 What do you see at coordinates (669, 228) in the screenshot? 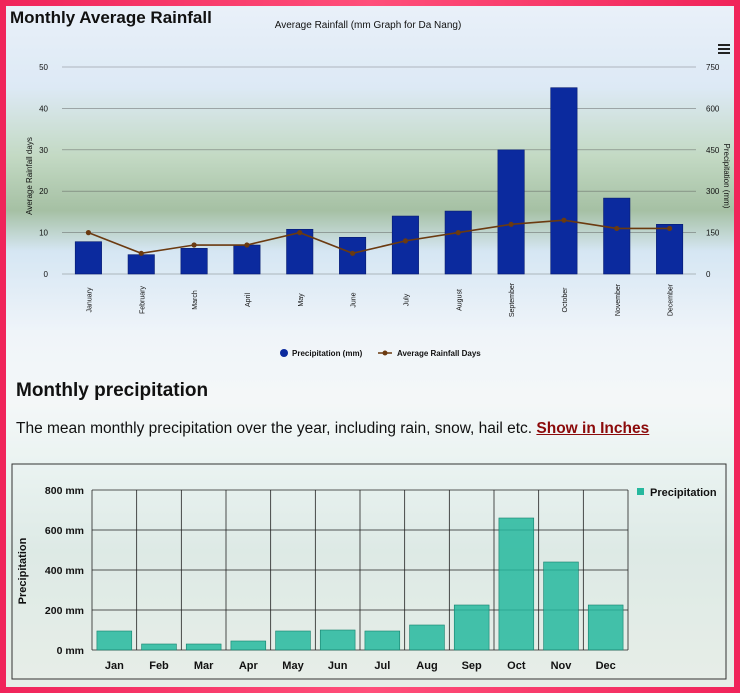
I see `chart1-point-december` at bounding box center [669, 228].